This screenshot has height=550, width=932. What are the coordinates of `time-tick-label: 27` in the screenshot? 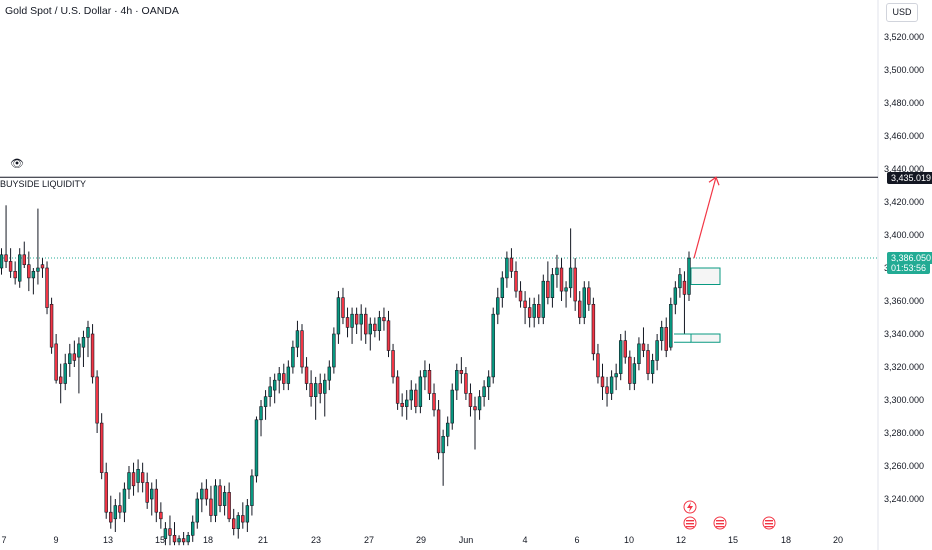 It's located at (369, 540).